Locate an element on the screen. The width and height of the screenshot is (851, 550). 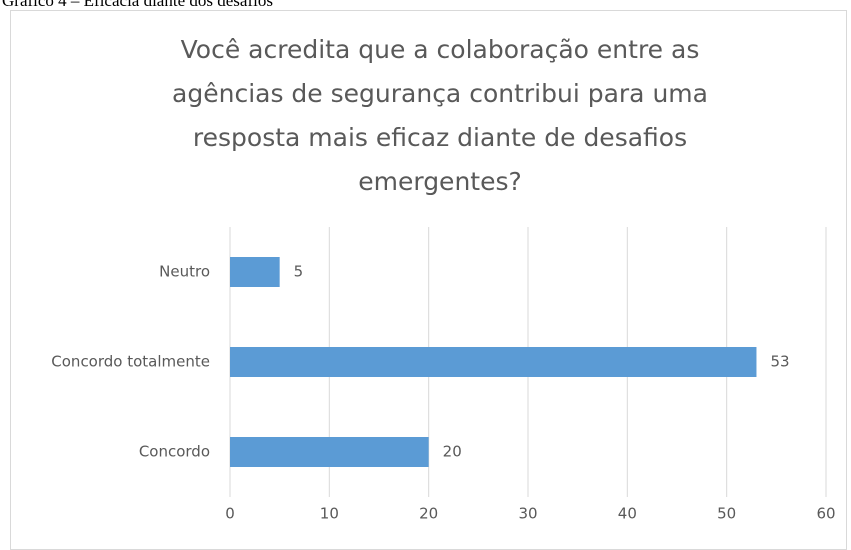
x-tick-label: 40 is located at coordinates (627, 514).